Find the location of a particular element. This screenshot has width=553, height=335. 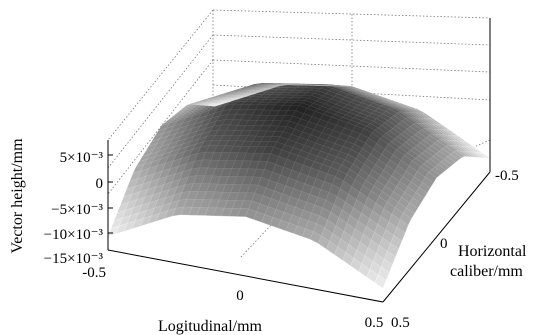

z-tick-label: 0 is located at coordinates (100, 184).